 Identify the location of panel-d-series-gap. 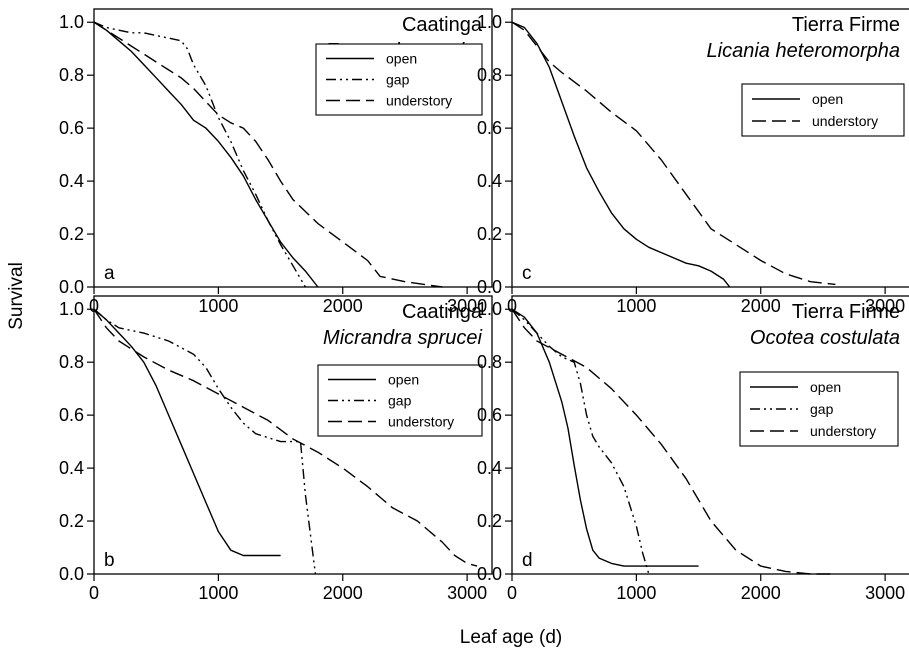
(580, 441).